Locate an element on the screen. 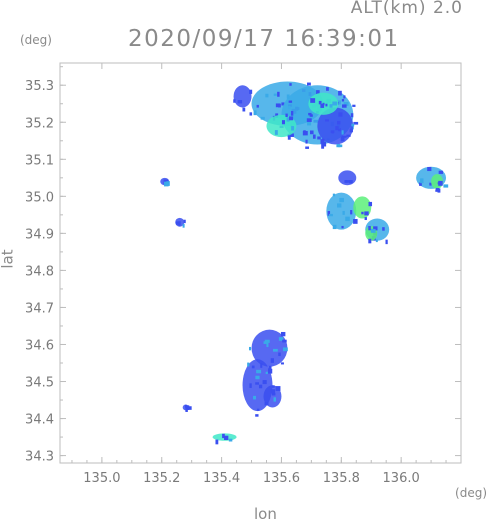  y-tick-label: 34.6 is located at coordinates (39, 345).